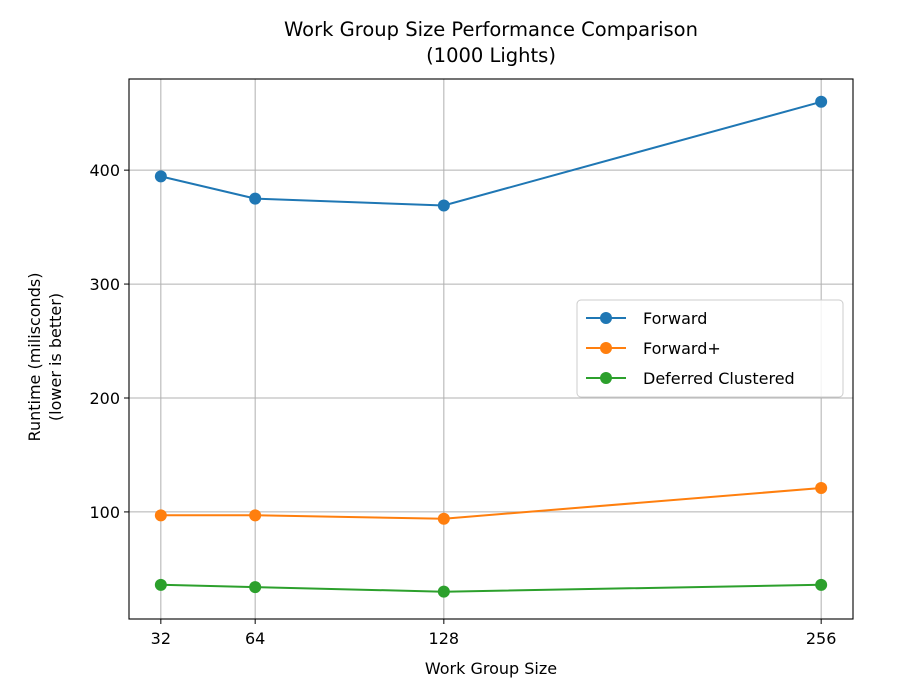 The height and width of the screenshot is (691, 903). I want to click on x-tick-label: 256, so click(821, 638).